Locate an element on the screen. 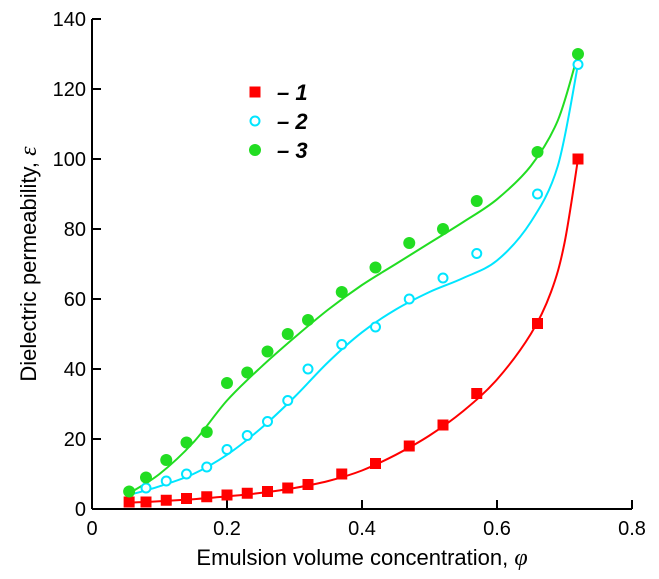  y-tick-label: 100 is located at coordinates (69, 160).